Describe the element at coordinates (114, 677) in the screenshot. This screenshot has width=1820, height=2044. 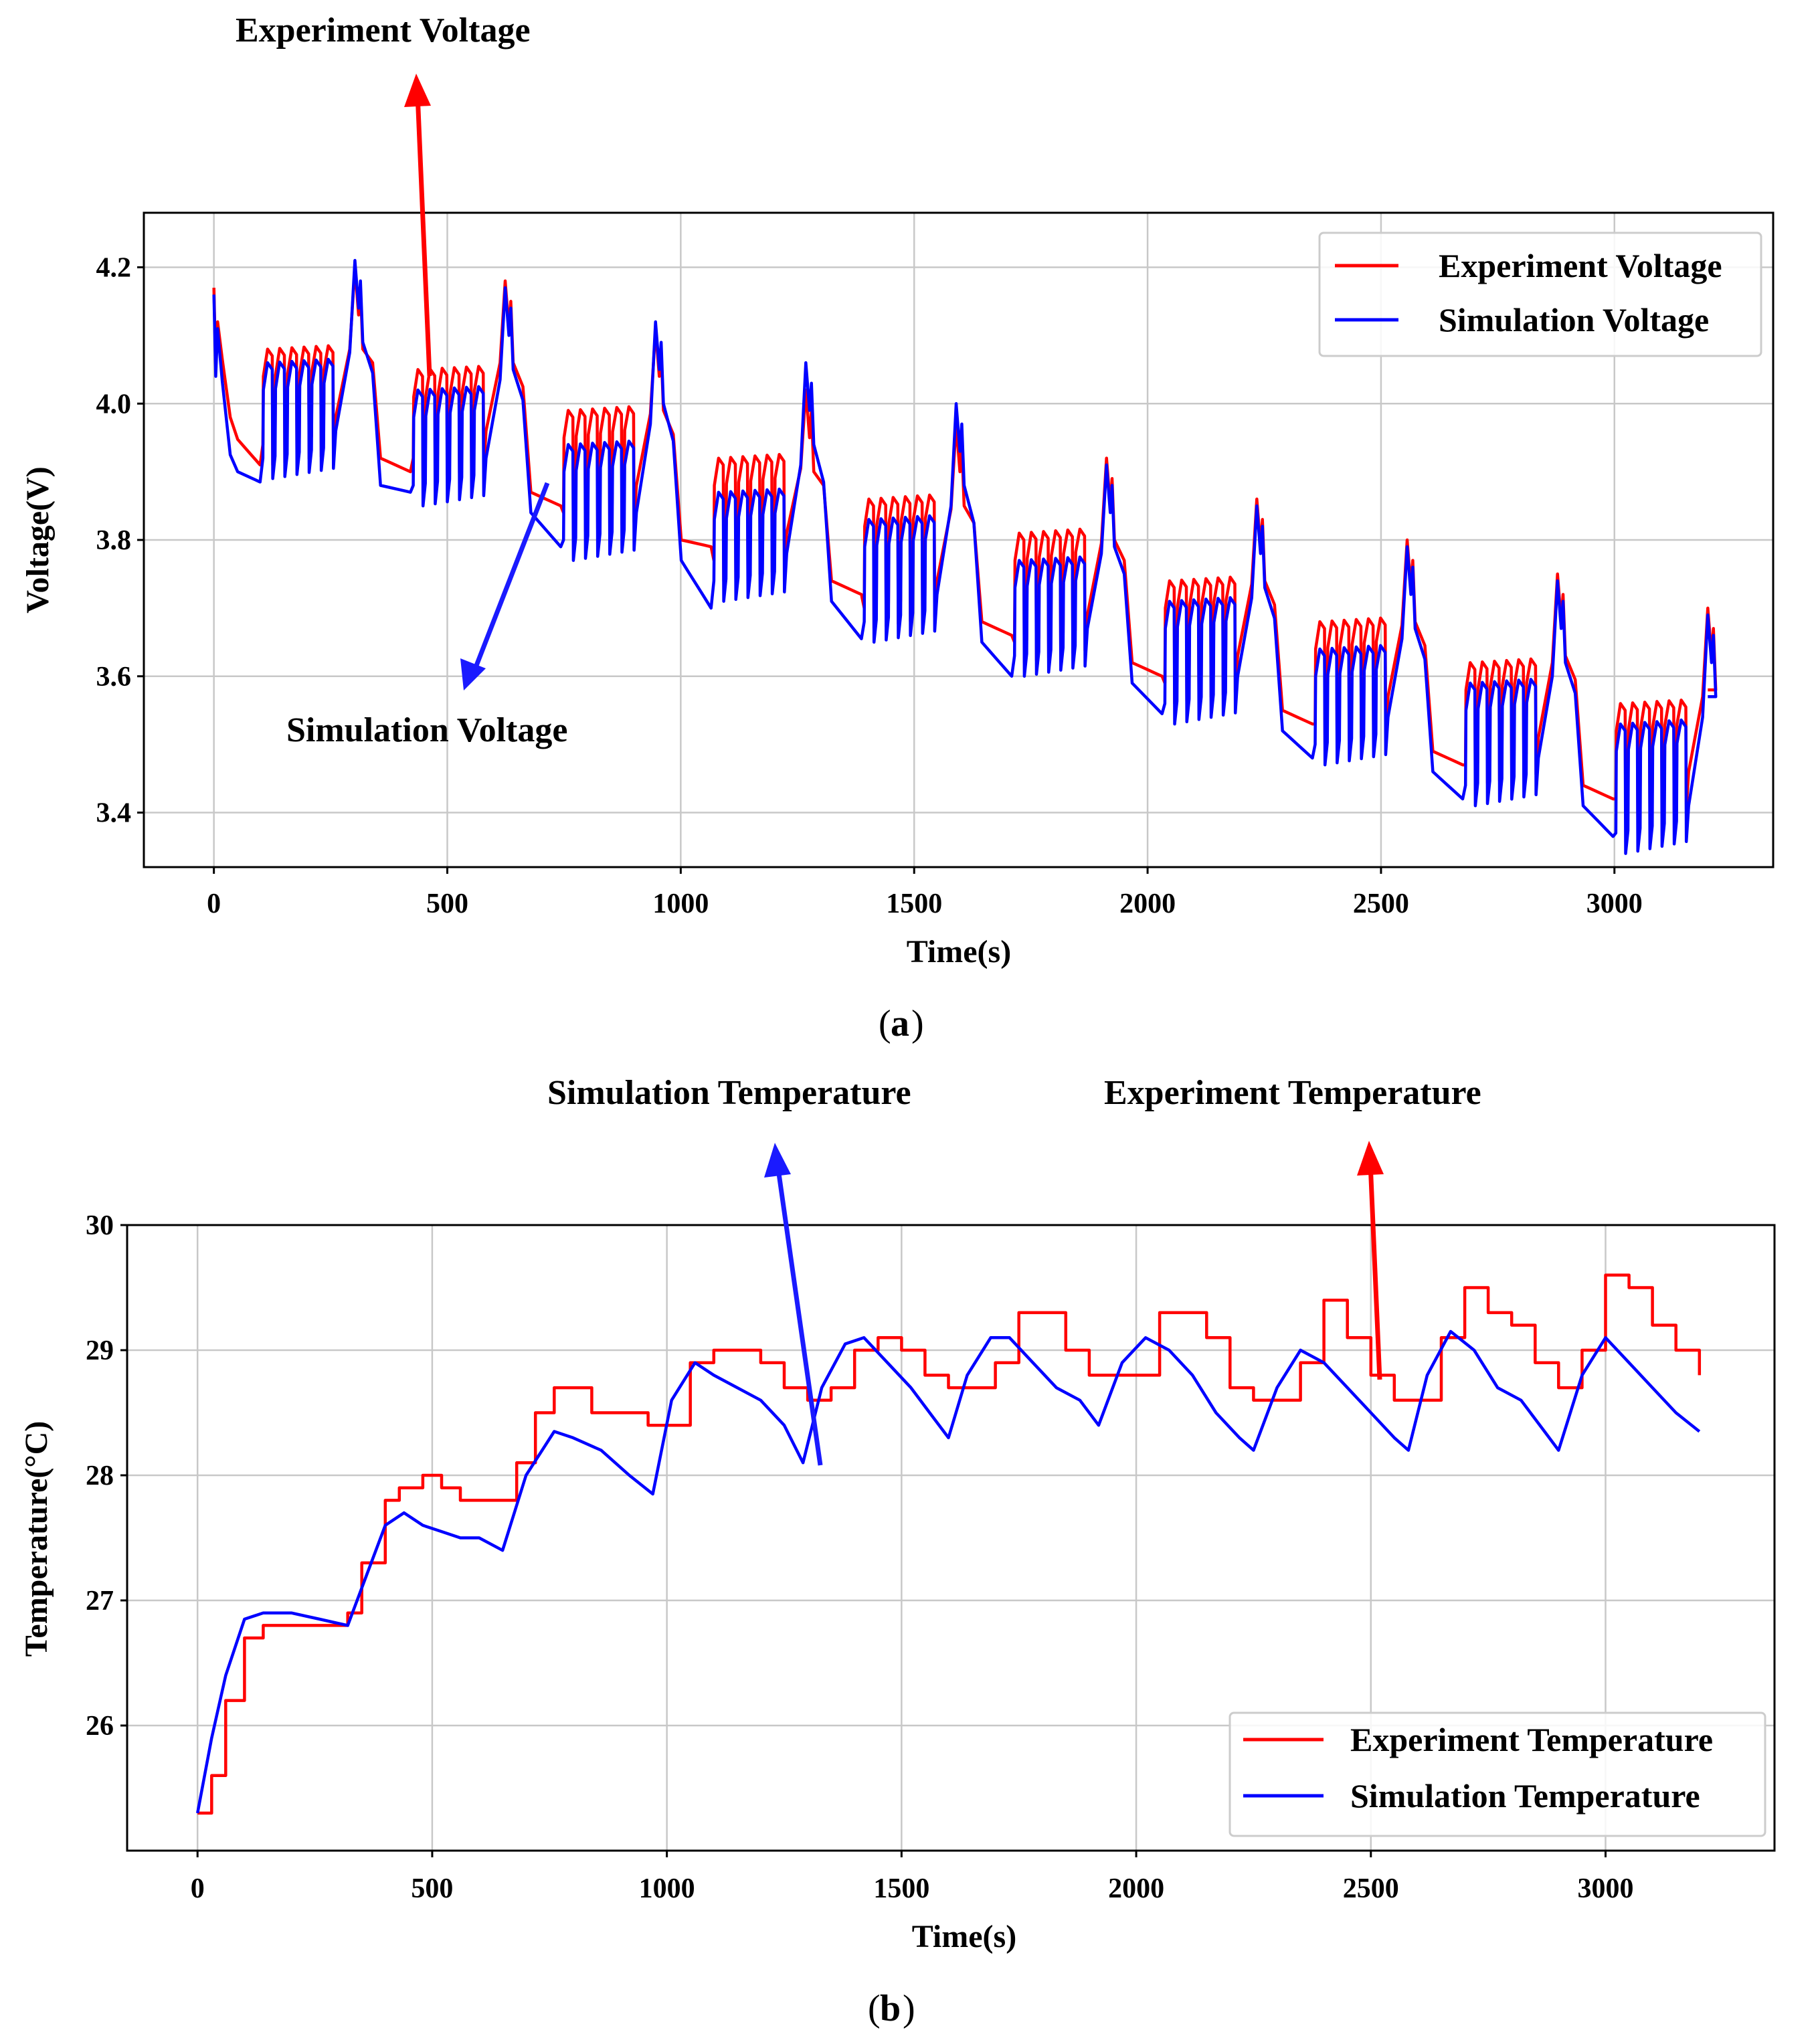
I see `y-tick-label: 3.6` at that location.